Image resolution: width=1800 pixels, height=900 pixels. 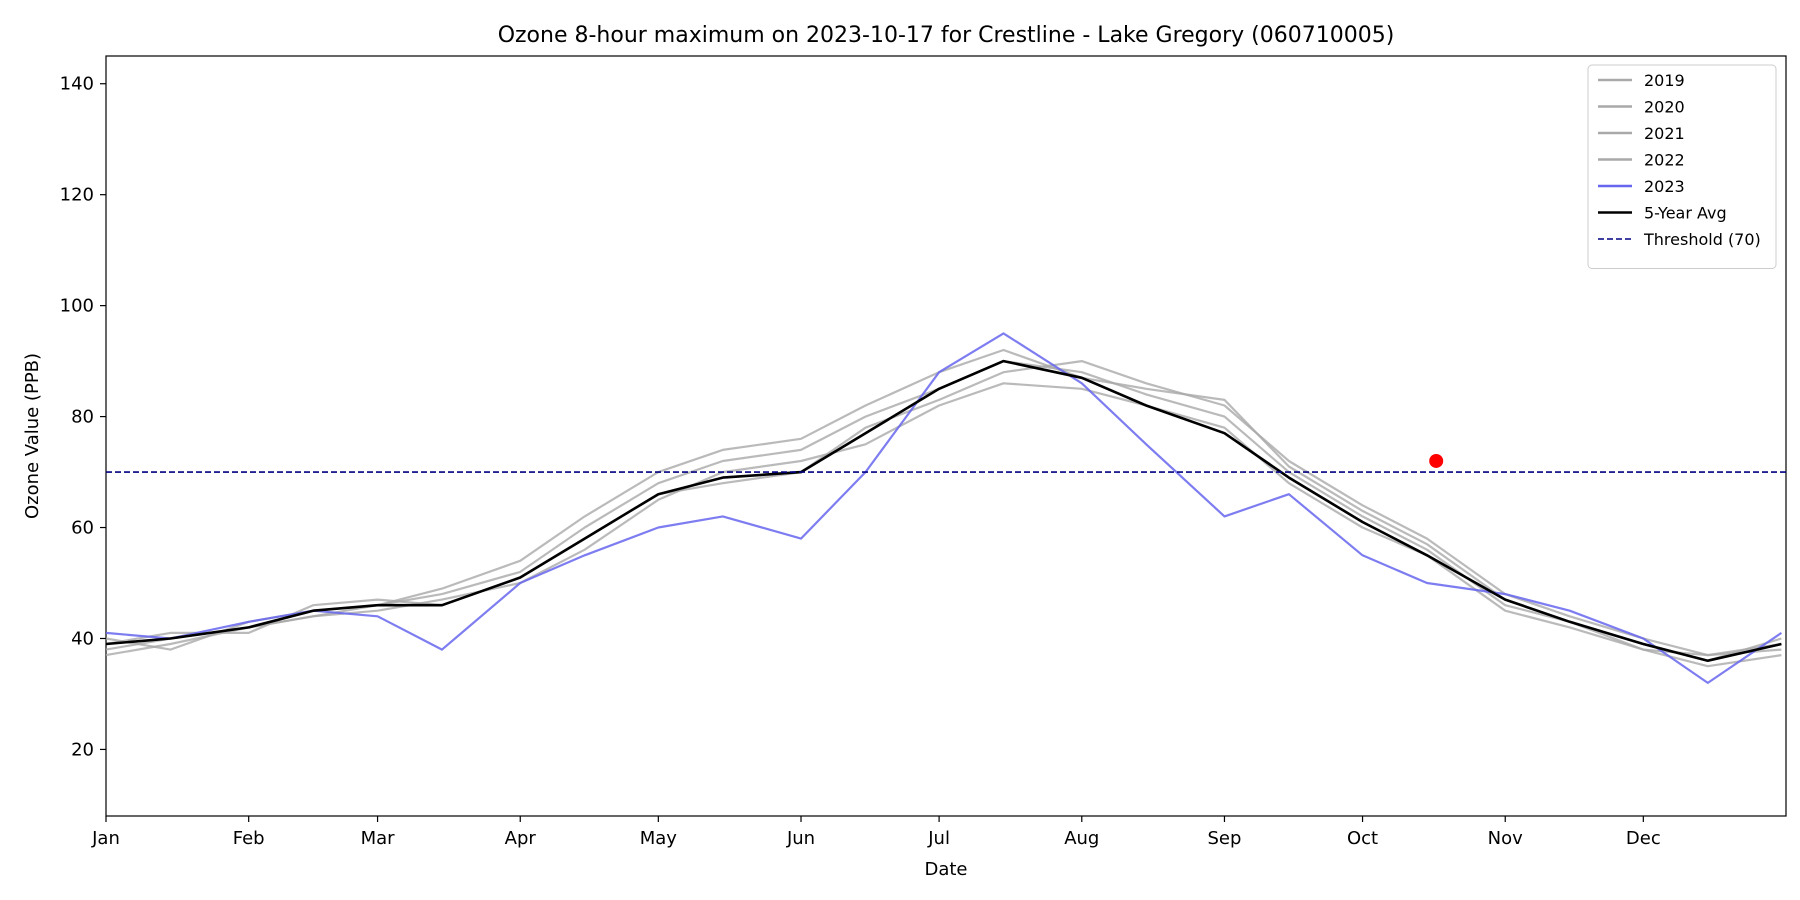 I want to click on legend-label: 2022, so click(x=1664, y=160).